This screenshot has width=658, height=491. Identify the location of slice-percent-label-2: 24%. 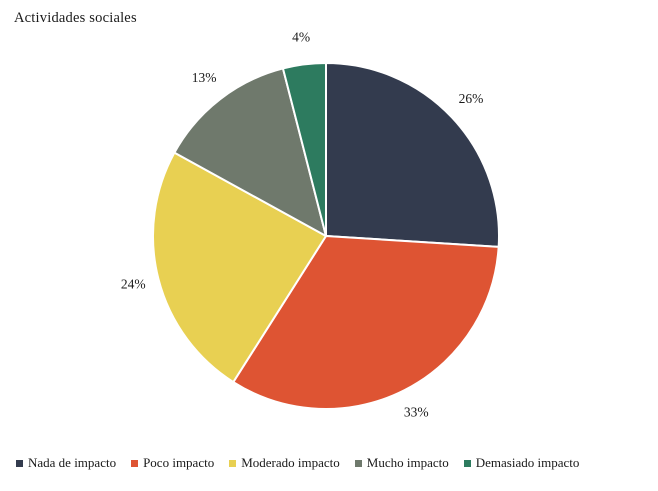
(133, 284).